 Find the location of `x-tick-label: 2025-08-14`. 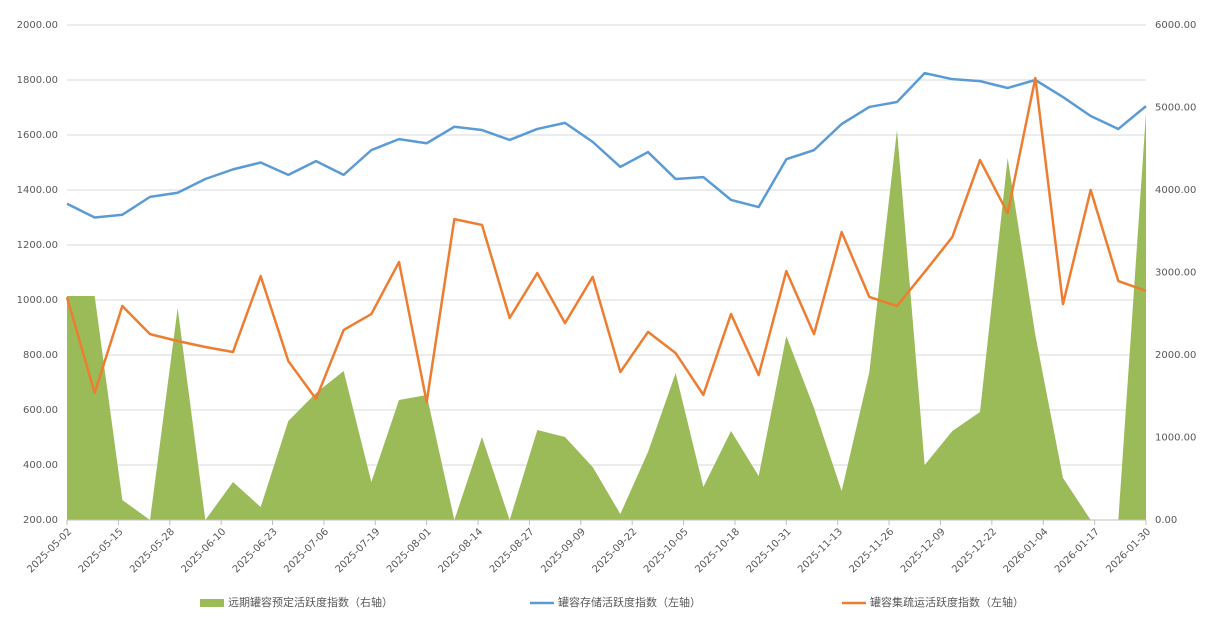

x-tick-label: 2025-08-14 is located at coordinates (460, 550).